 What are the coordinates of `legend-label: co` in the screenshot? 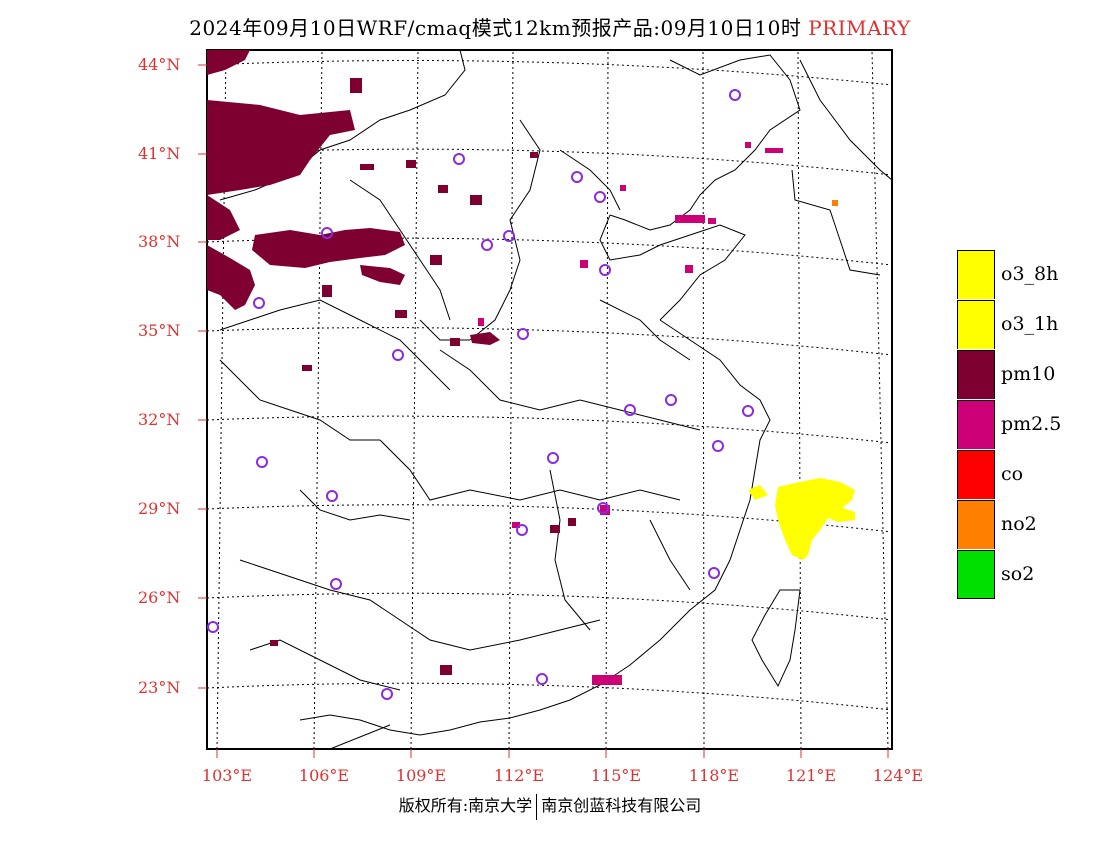 It's located at (1012, 474).